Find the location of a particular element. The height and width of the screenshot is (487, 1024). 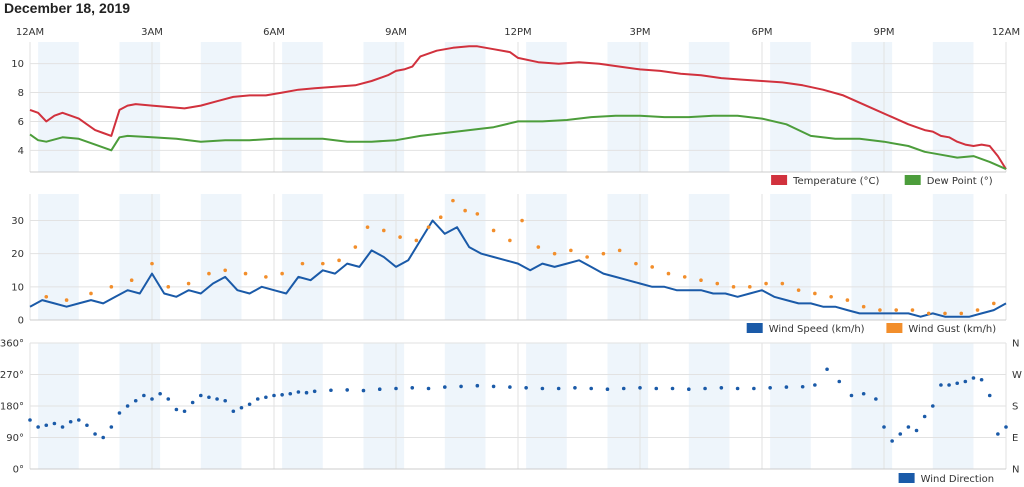

y-tick-label: 30 is located at coordinates (17, 221).